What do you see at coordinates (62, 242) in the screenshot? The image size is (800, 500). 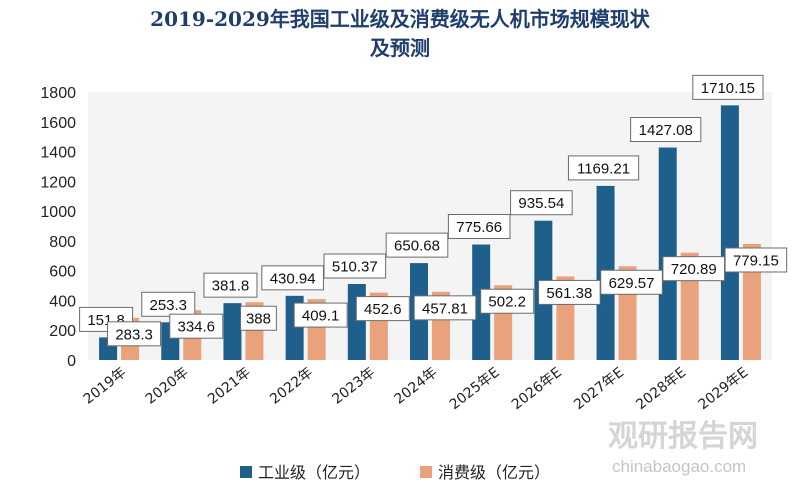 I see `y-tick-label: 800` at bounding box center [62, 242].